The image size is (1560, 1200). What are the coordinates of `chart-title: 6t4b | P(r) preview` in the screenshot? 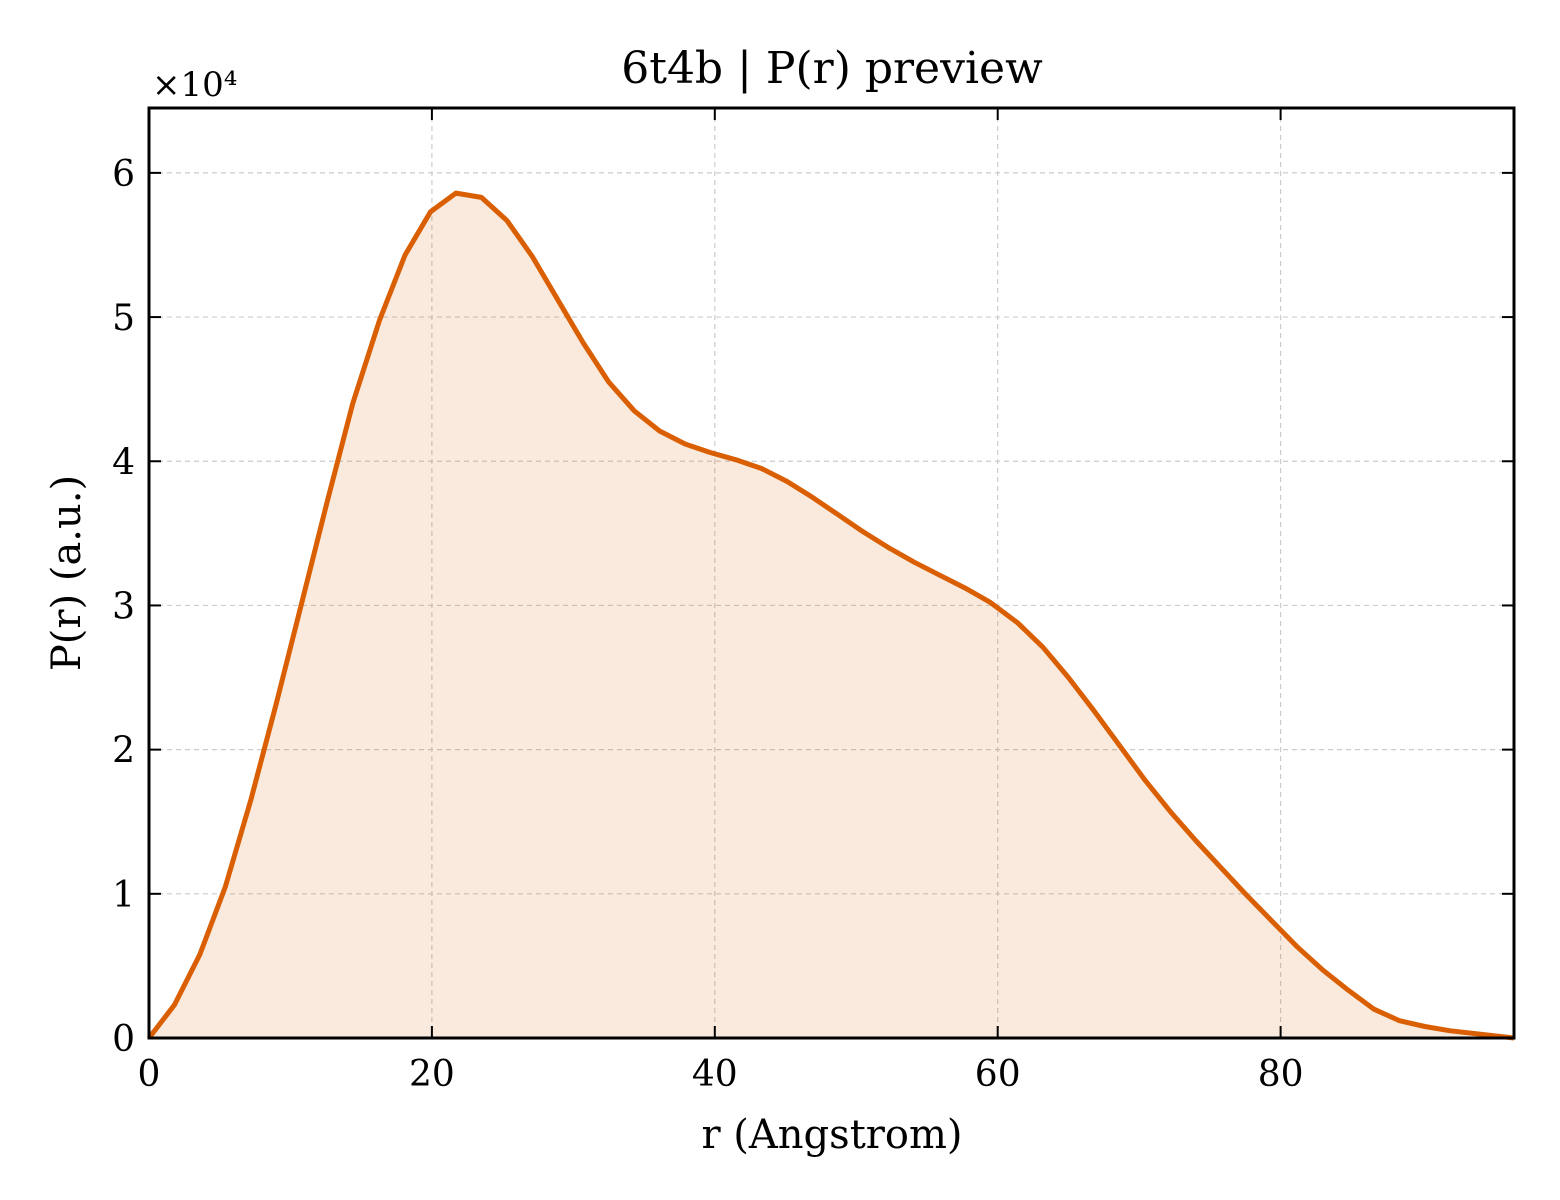 It's located at (832, 68).